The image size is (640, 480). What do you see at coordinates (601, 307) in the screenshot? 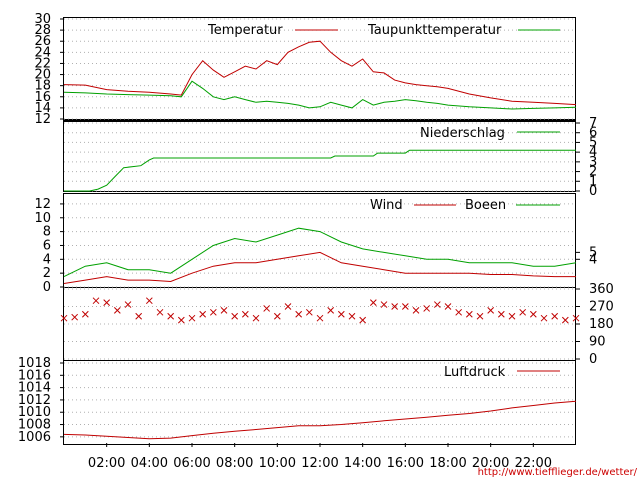
I see `wind-direction-ytick-right-label: 270` at bounding box center [601, 307].